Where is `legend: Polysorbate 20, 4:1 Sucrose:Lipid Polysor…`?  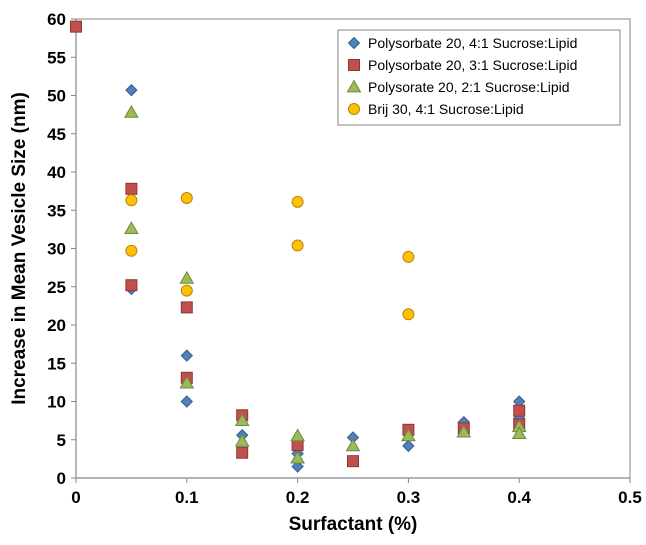 legend: Polysorbate 20, 4:1 Sucrose:Lipid Polysor… is located at coordinates (479, 77).